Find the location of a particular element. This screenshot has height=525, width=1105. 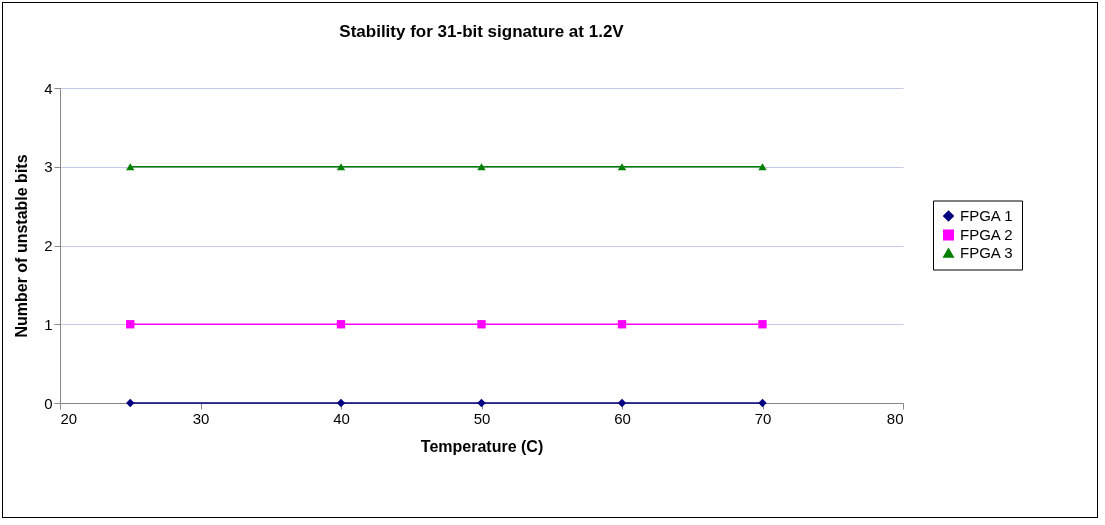

x-tick-label: 70 is located at coordinates (763, 418).